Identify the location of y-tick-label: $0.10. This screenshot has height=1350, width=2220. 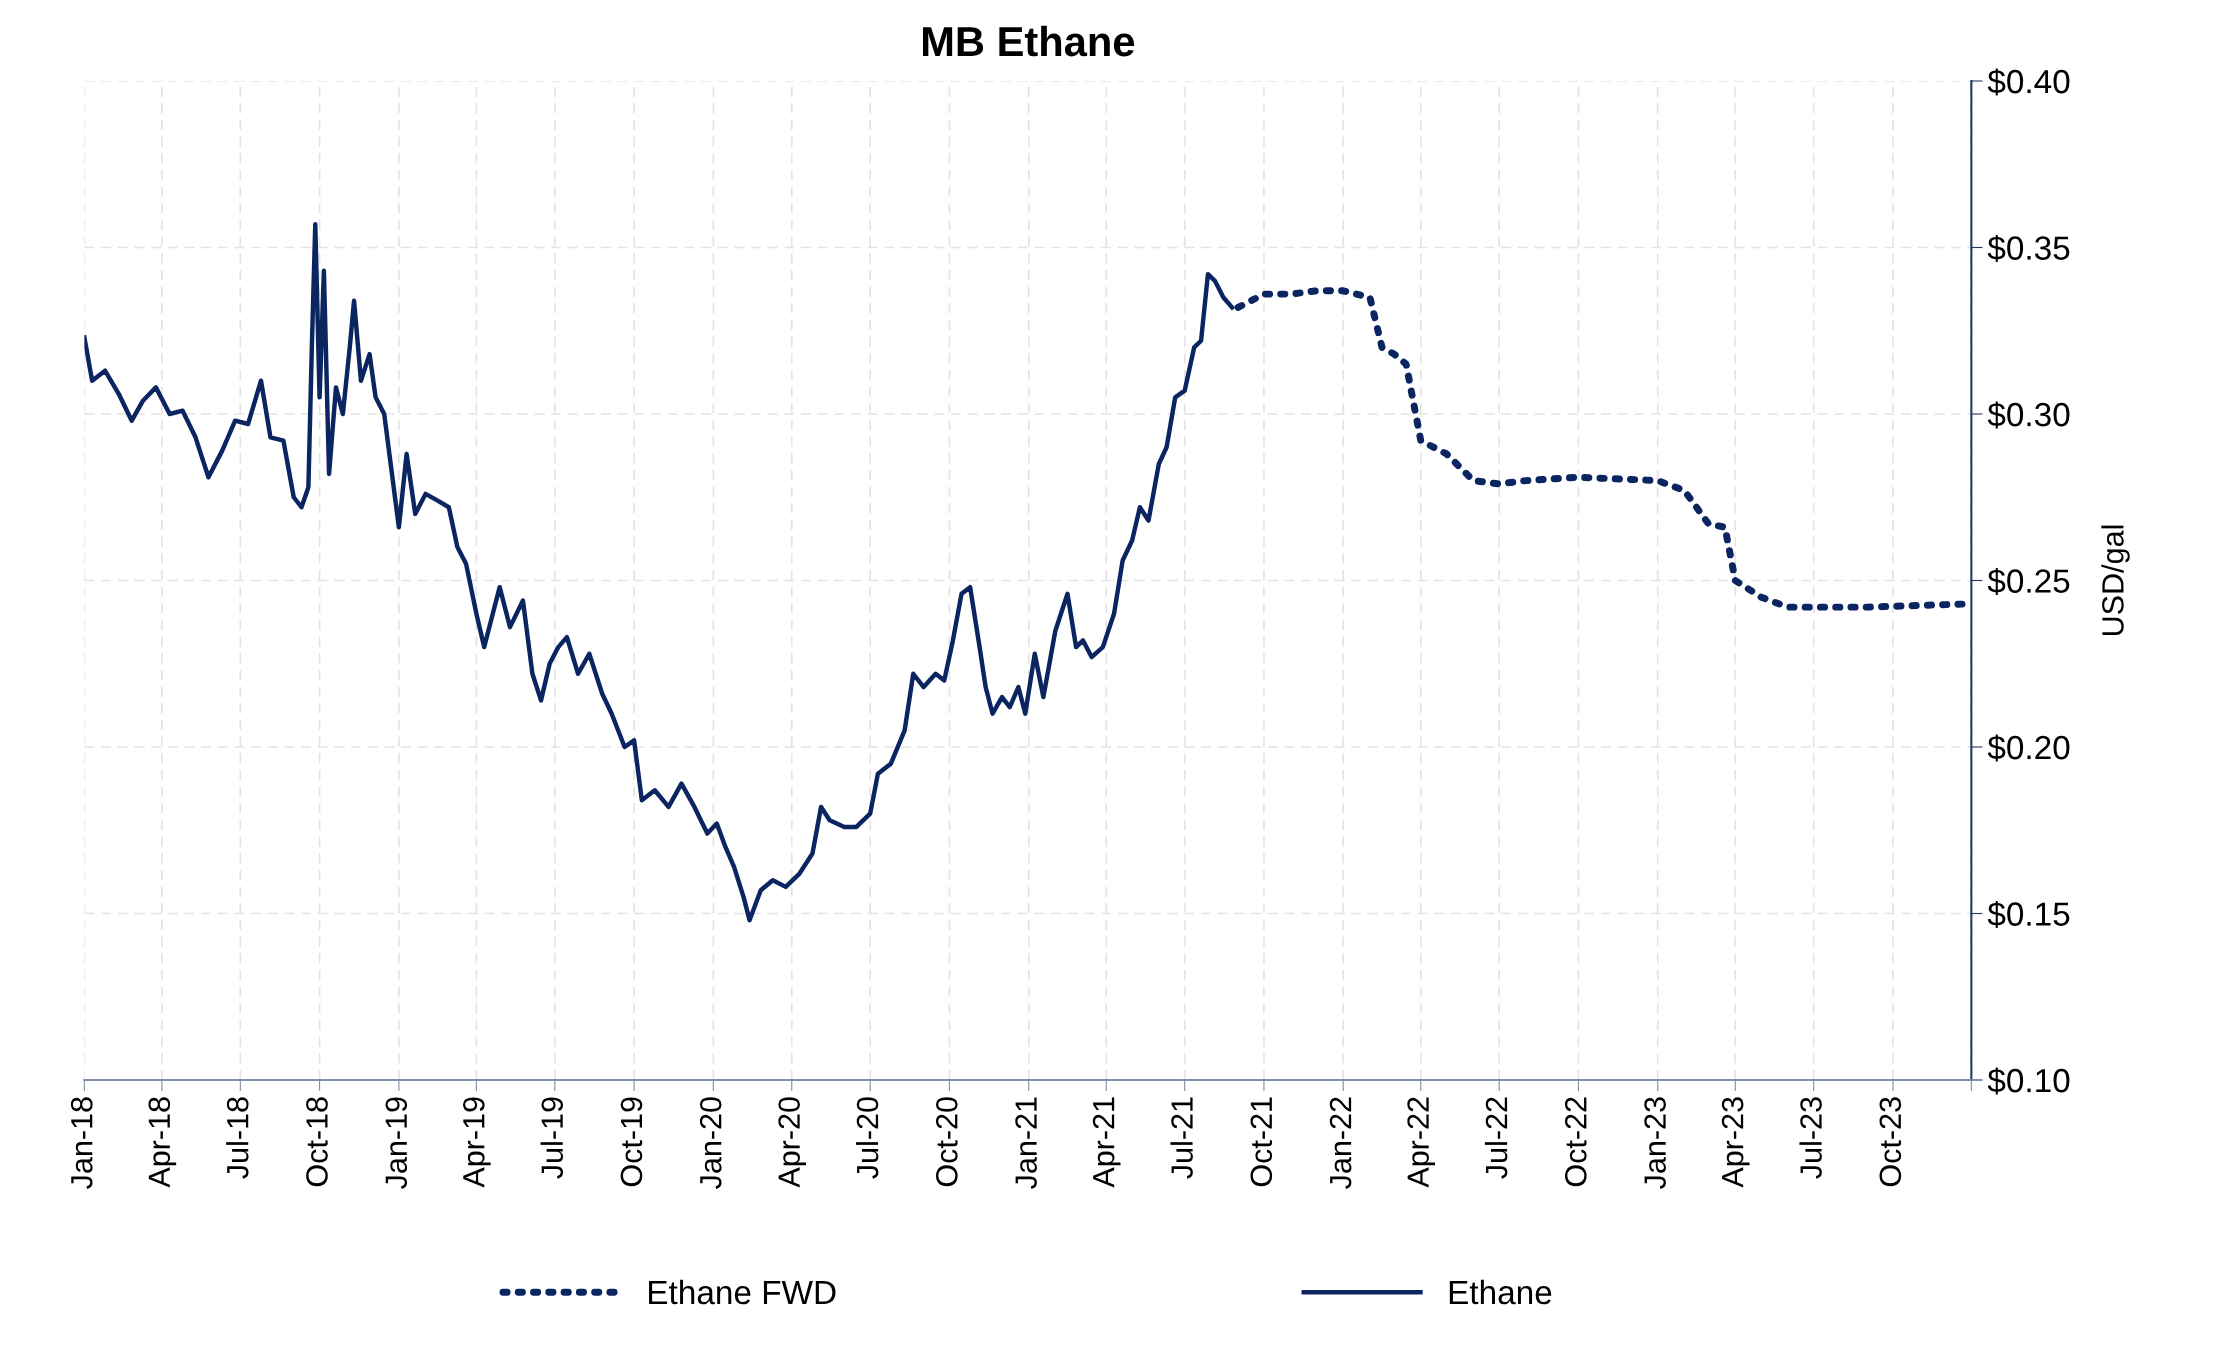
(2028, 1081).